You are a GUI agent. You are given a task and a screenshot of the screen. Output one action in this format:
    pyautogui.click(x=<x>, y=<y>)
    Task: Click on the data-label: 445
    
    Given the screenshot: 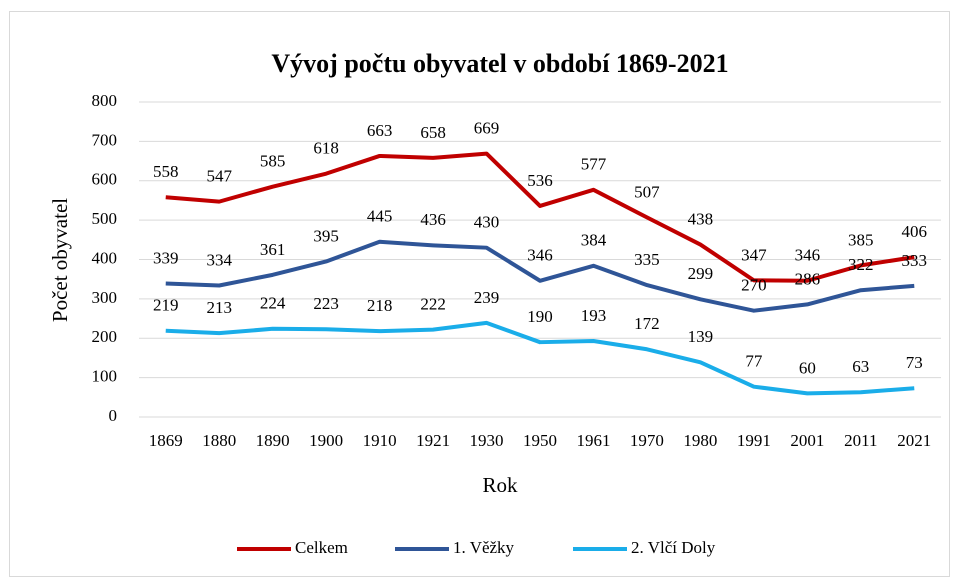 What is the action you would take?
    pyautogui.click(x=380, y=216)
    